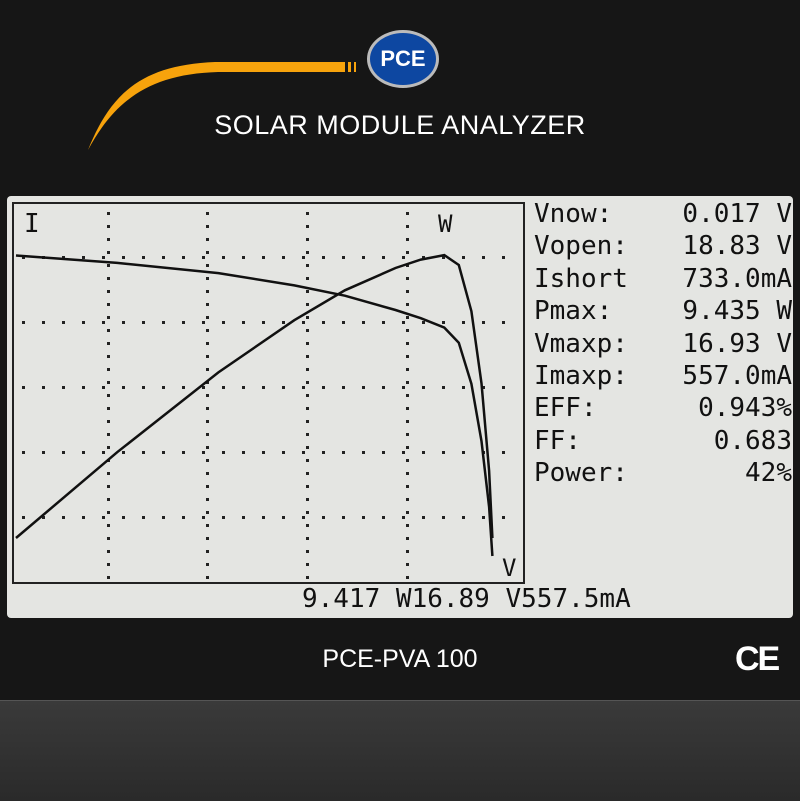  What do you see at coordinates (737, 376) in the screenshot?
I see `reading-value: 557.0mA` at bounding box center [737, 376].